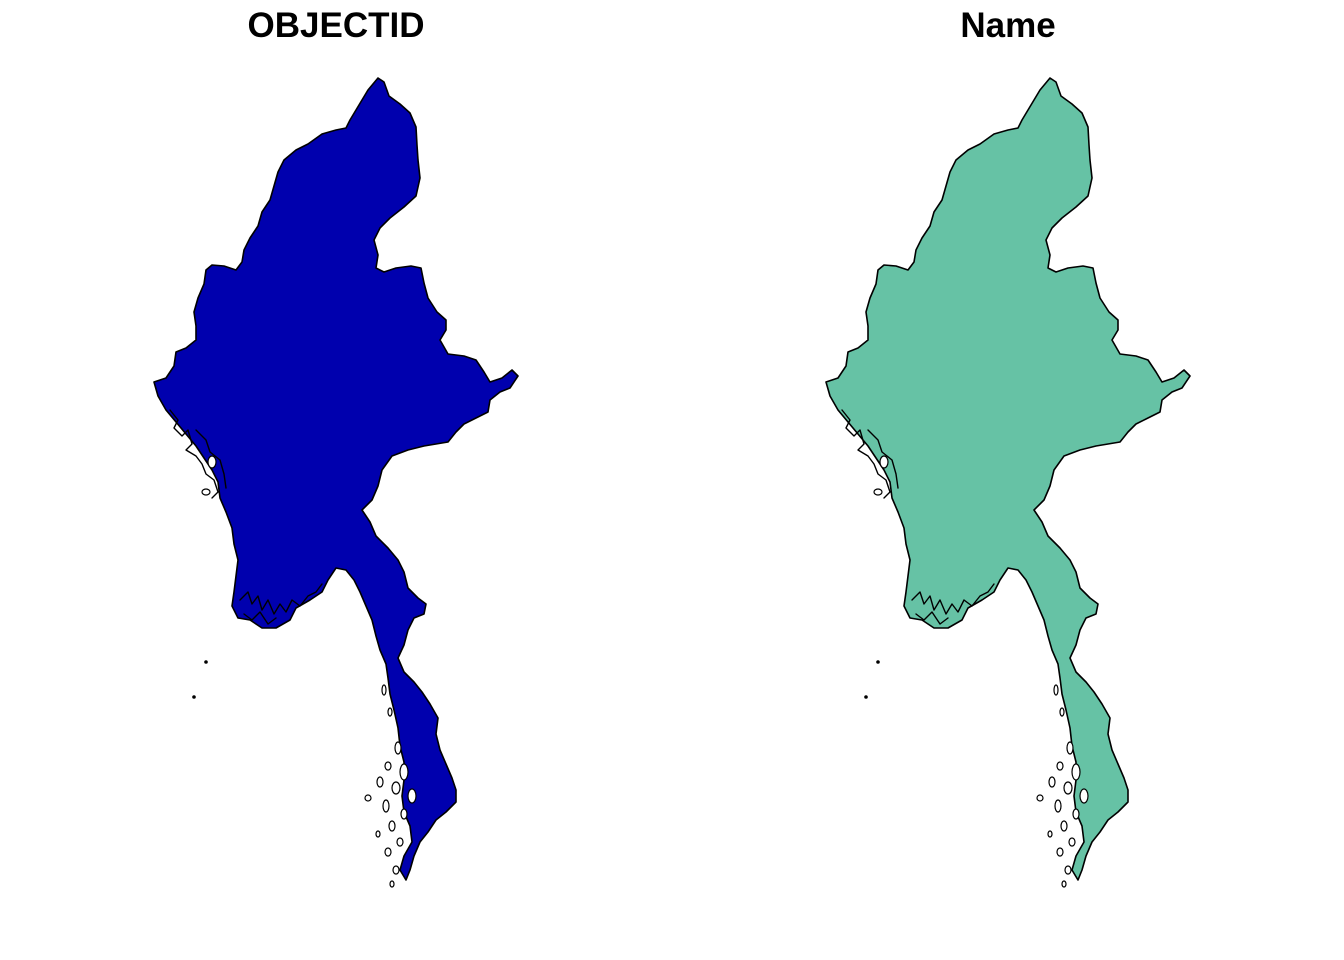 The height and width of the screenshot is (960, 1344). What do you see at coordinates (1008, 25) in the screenshot?
I see `panel-title: Name` at bounding box center [1008, 25].